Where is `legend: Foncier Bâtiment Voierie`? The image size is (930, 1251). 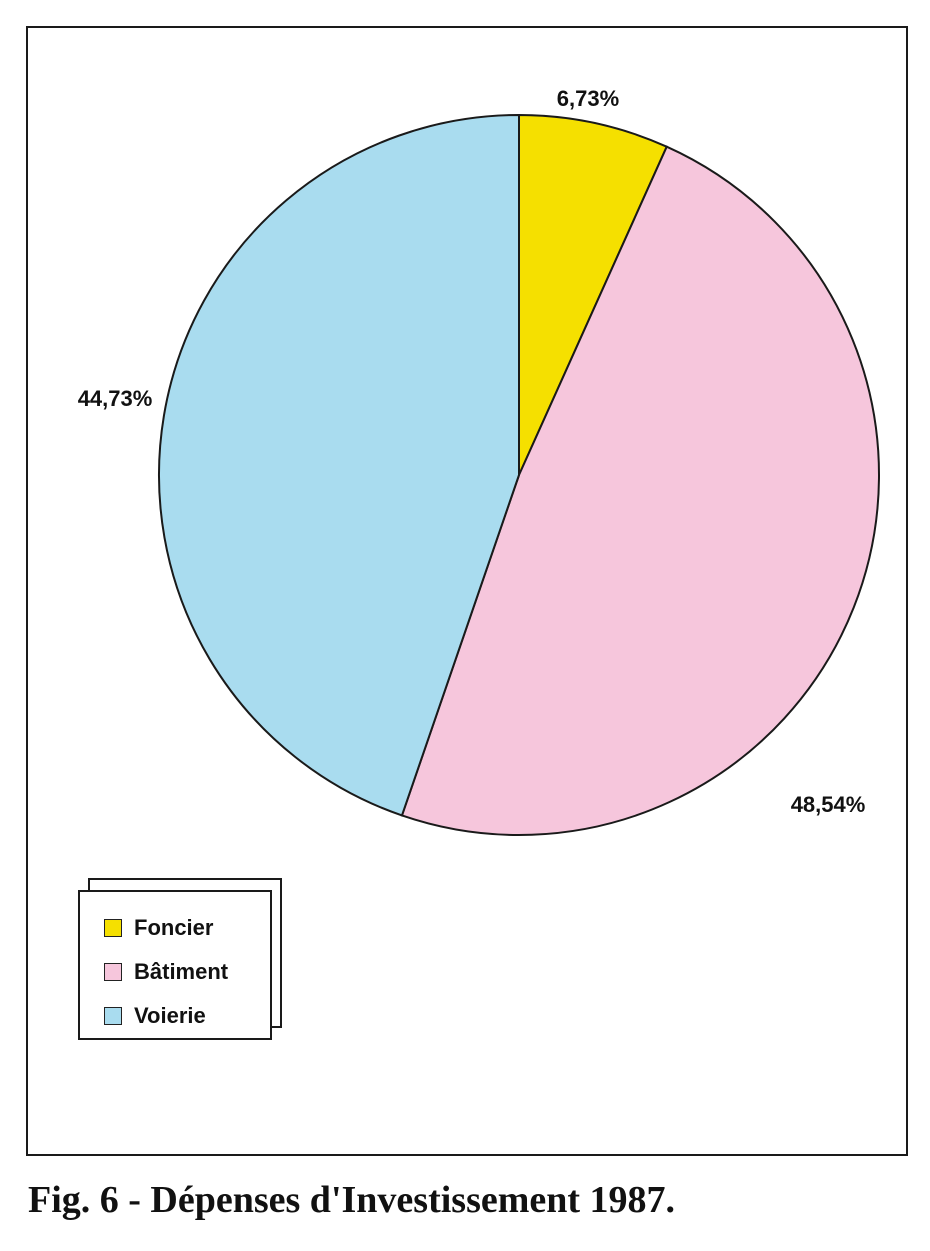 legend: Foncier Bâtiment Voierie is located at coordinates (175, 965).